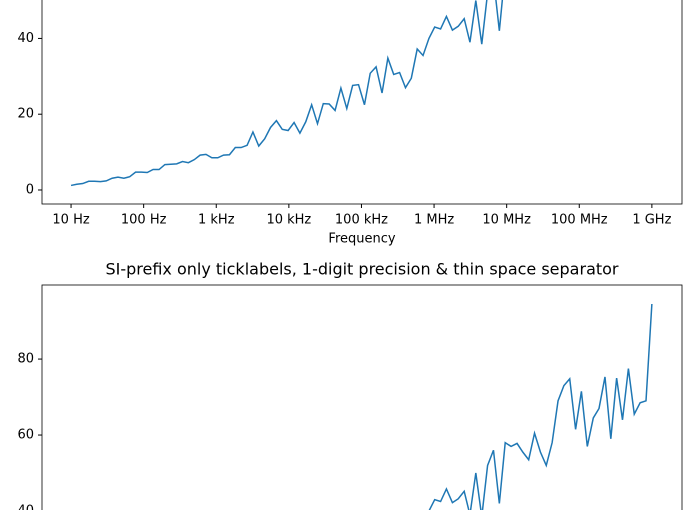 This screenshot has height=510, width=700. I want to click on y-tick-label: 60, so click(25, 435).